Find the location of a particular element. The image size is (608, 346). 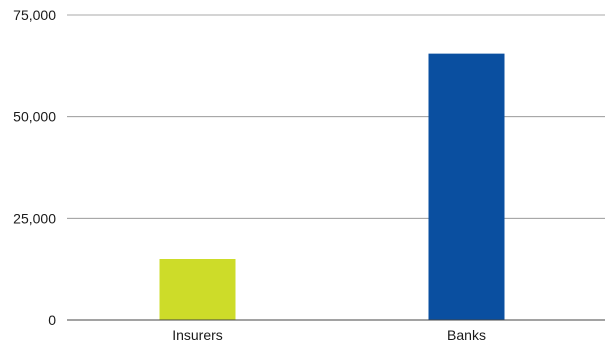

y-tick-label: 75,000 is located at coordinates (34, 15).